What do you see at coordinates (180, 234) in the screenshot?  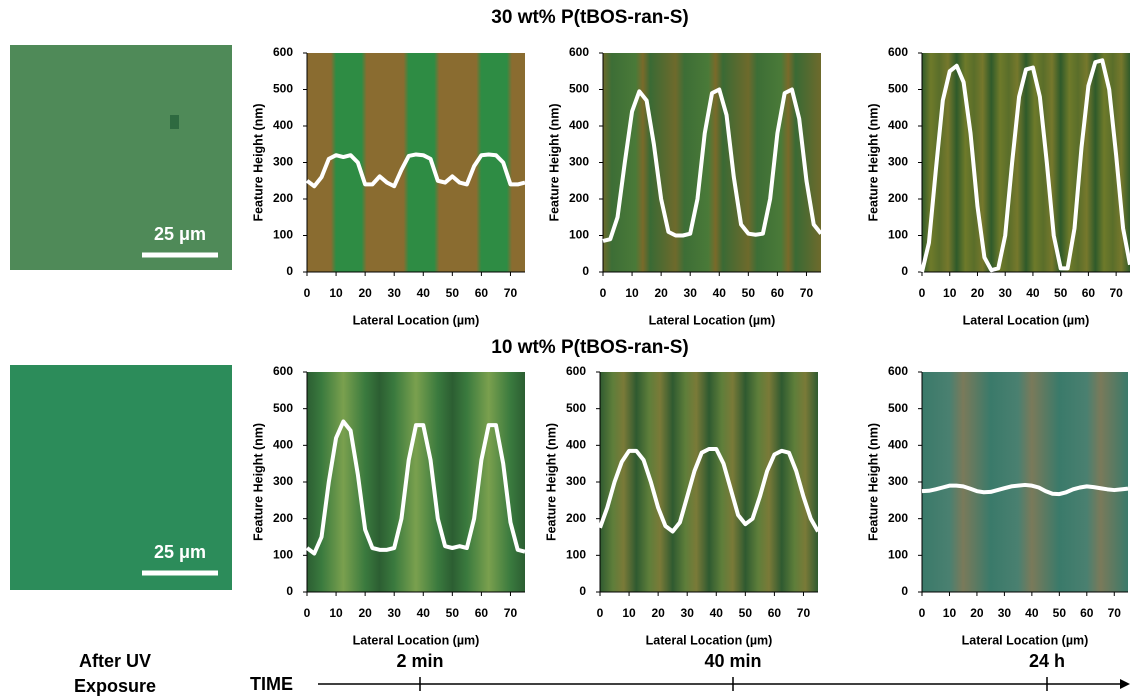 I see `scale-bar-label: 25 μm` at bounding box center [180, 234].